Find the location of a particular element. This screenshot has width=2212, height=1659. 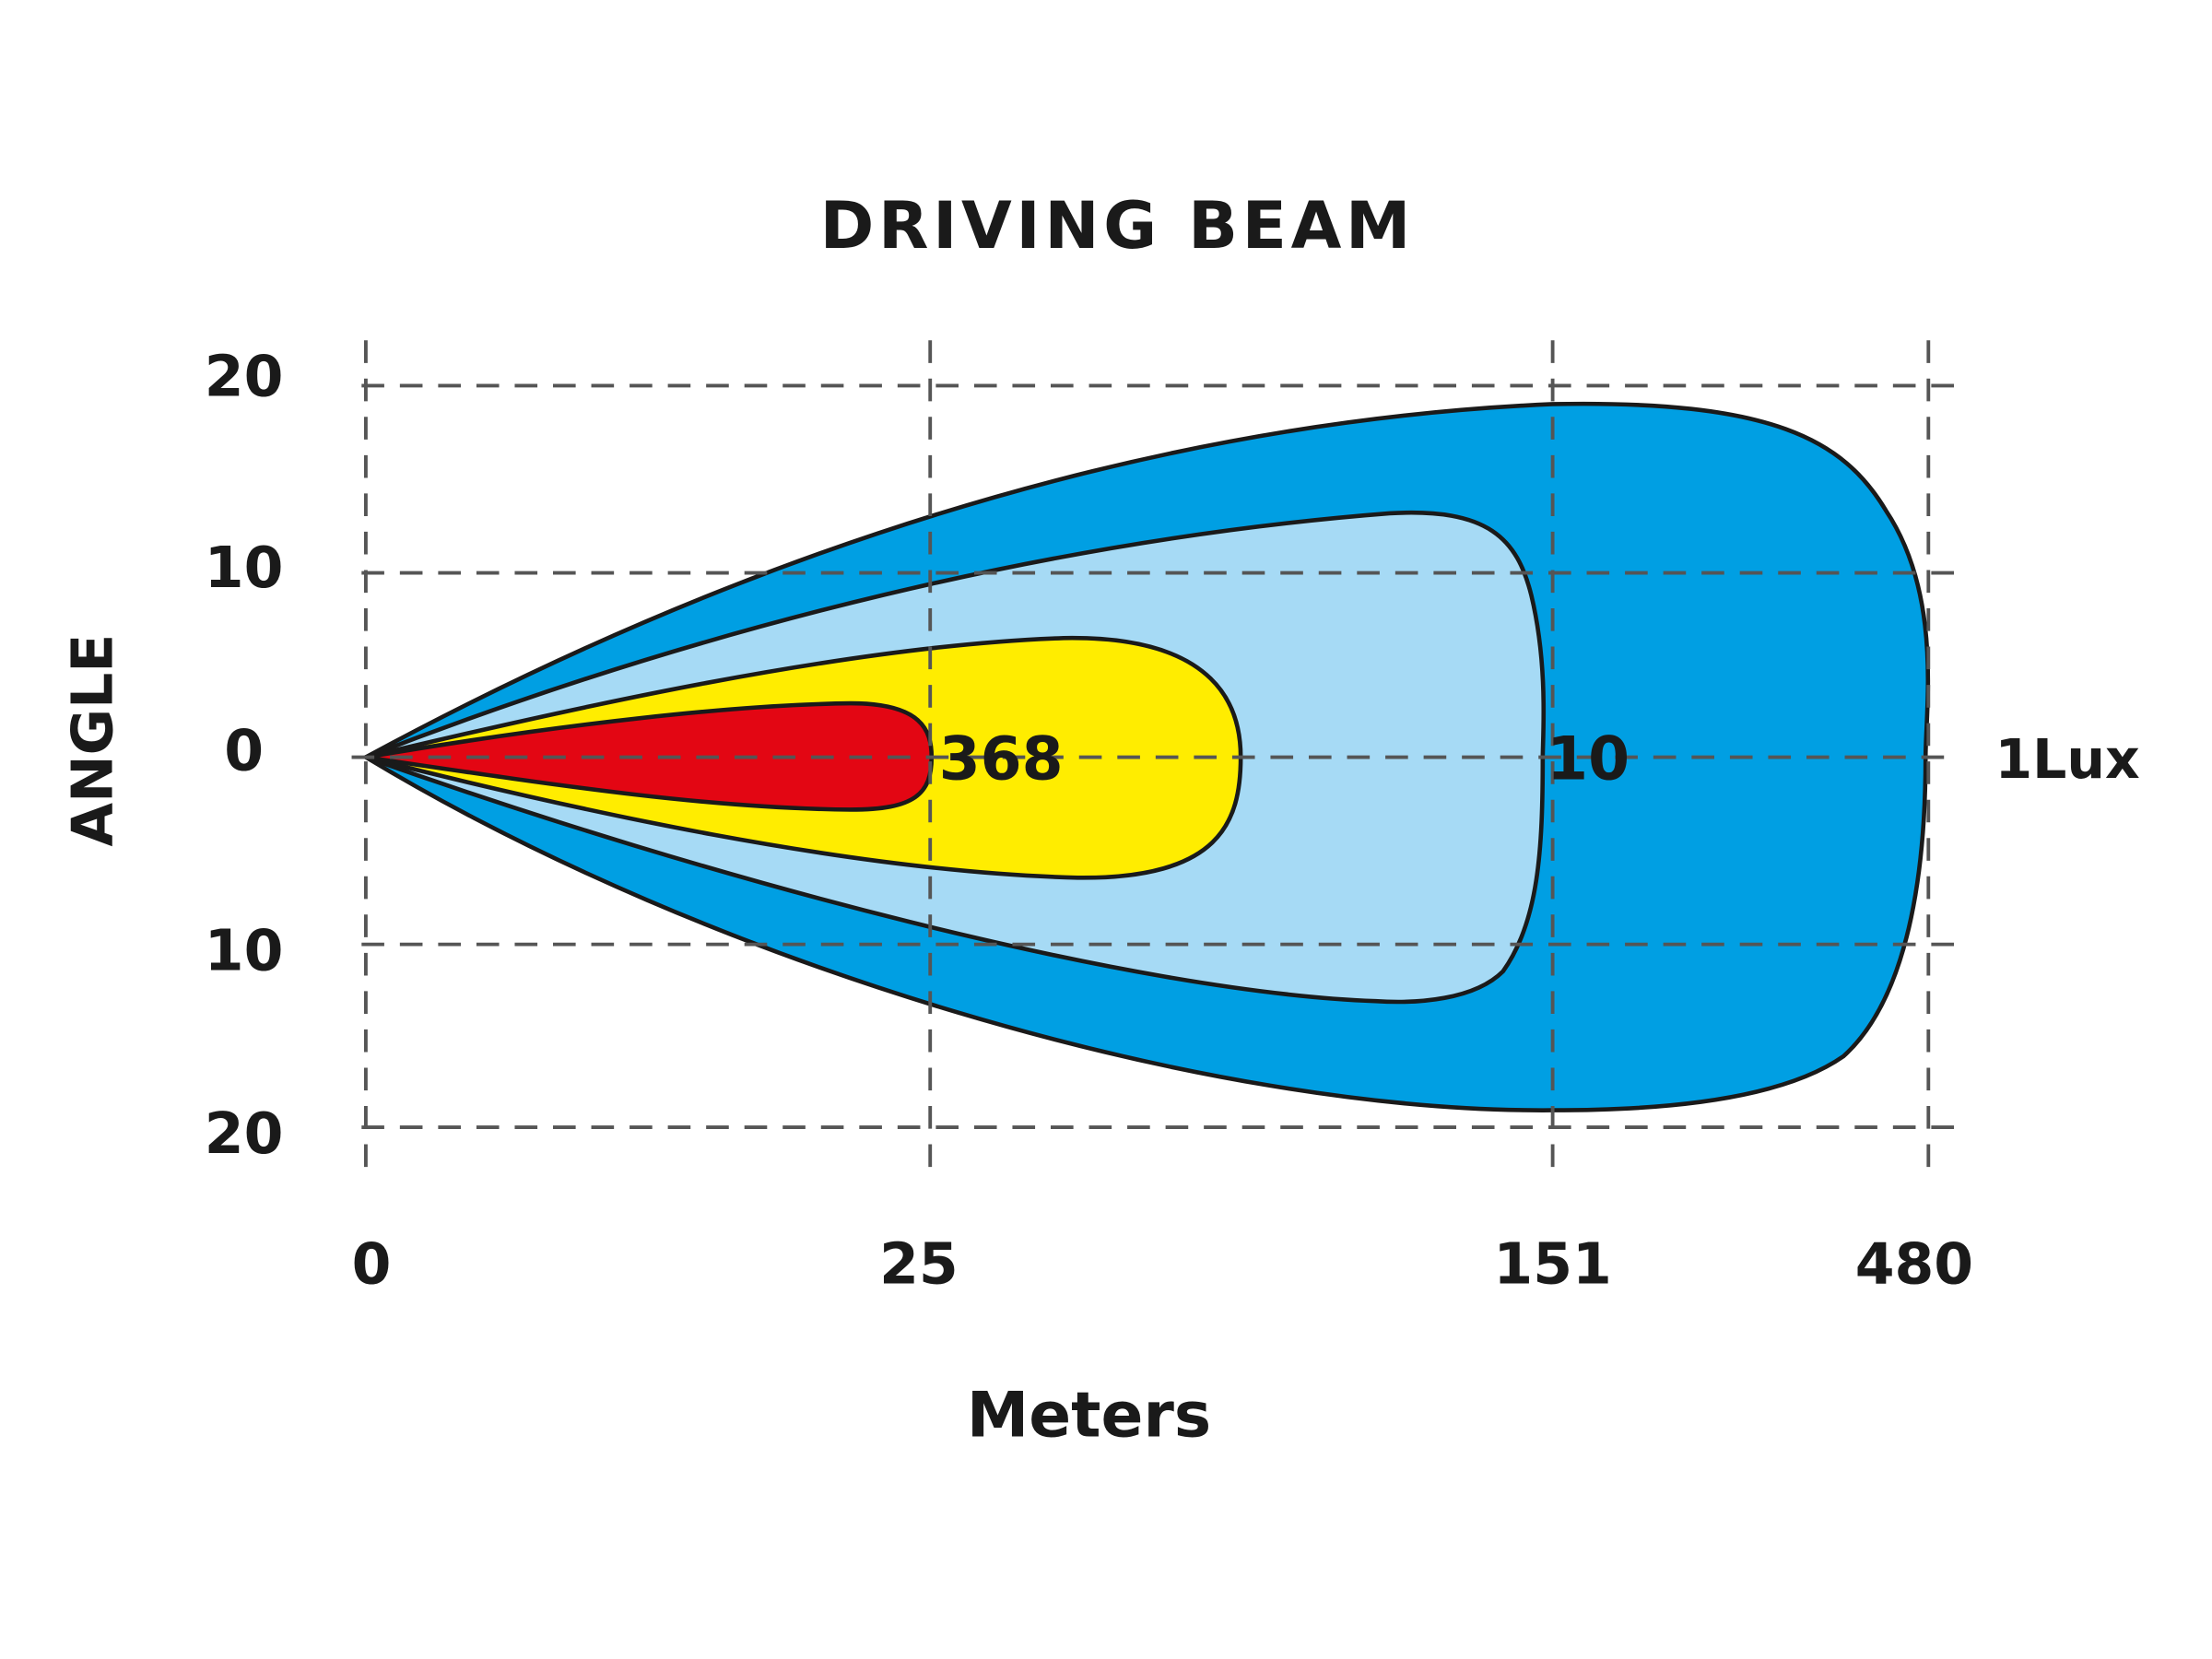

zone-label: 1Lux is located at coordinates (2066, 759).